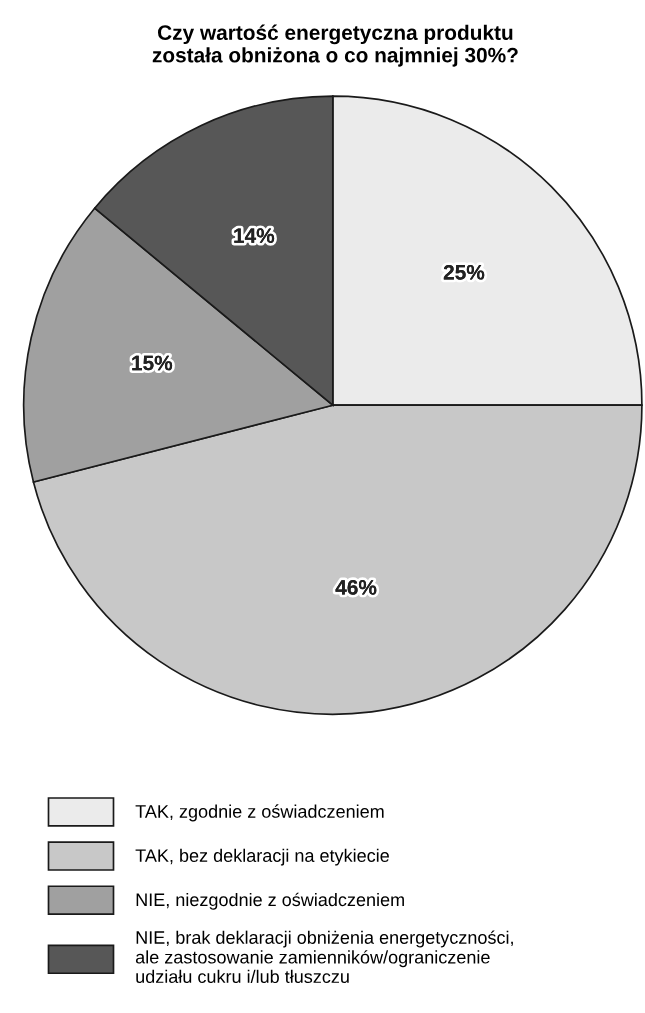 The height and width of the screenshot is (1013, 645). What do you see at coordinates (464, 272) in the screenshot?
I see `data-label: 25%` at bounding box center [464, 272].